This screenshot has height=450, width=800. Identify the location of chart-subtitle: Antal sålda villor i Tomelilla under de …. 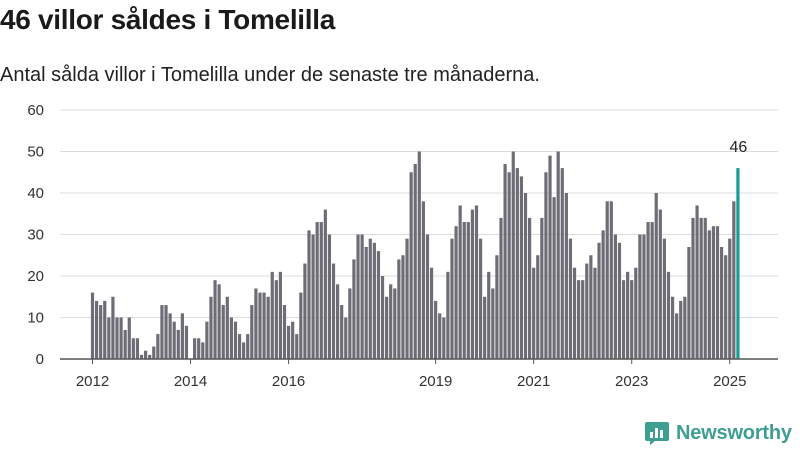
(270, 75).